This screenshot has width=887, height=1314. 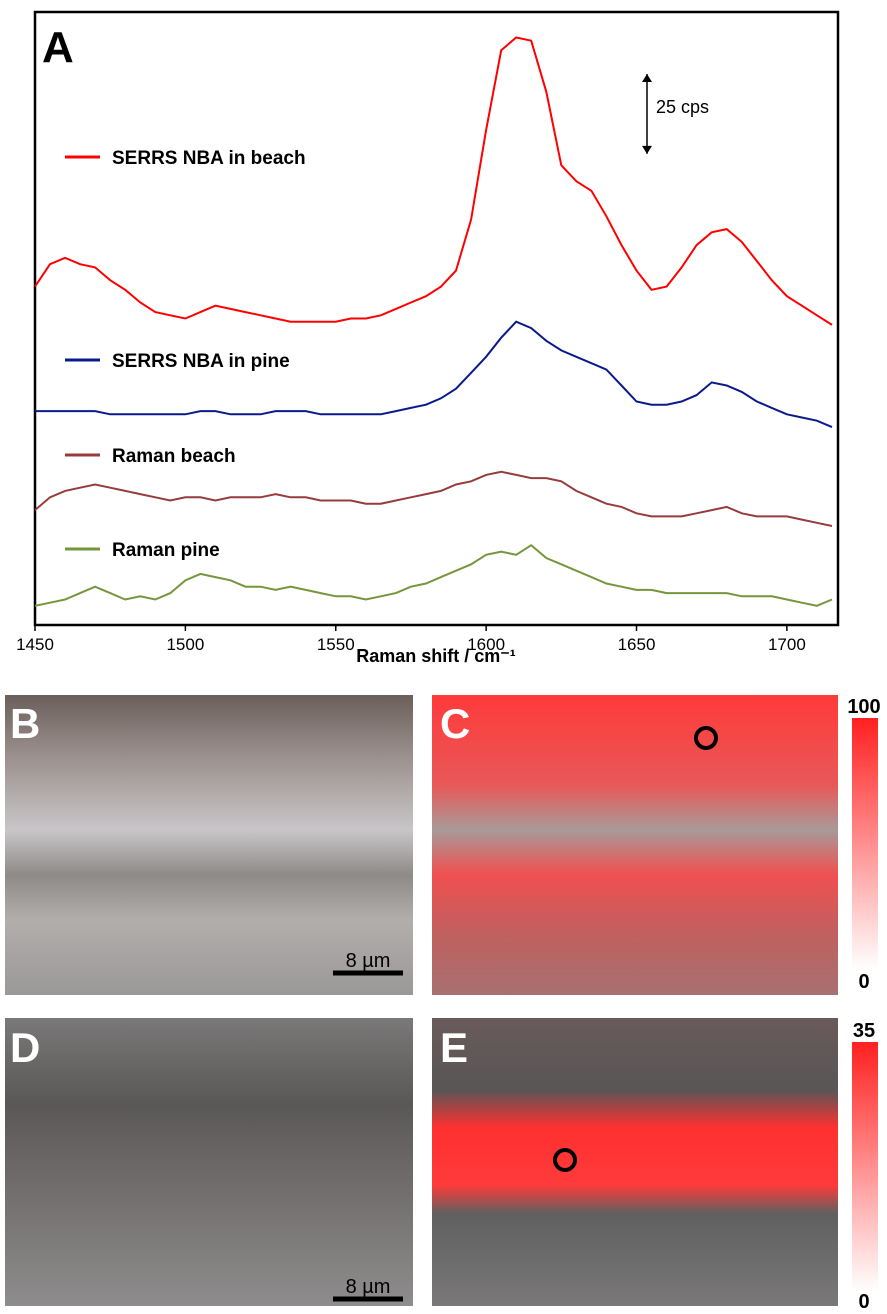 What do you see at coordinates (209, 1162) in the screenshot?
I see `image-d` at bounding box center [209, 1162].